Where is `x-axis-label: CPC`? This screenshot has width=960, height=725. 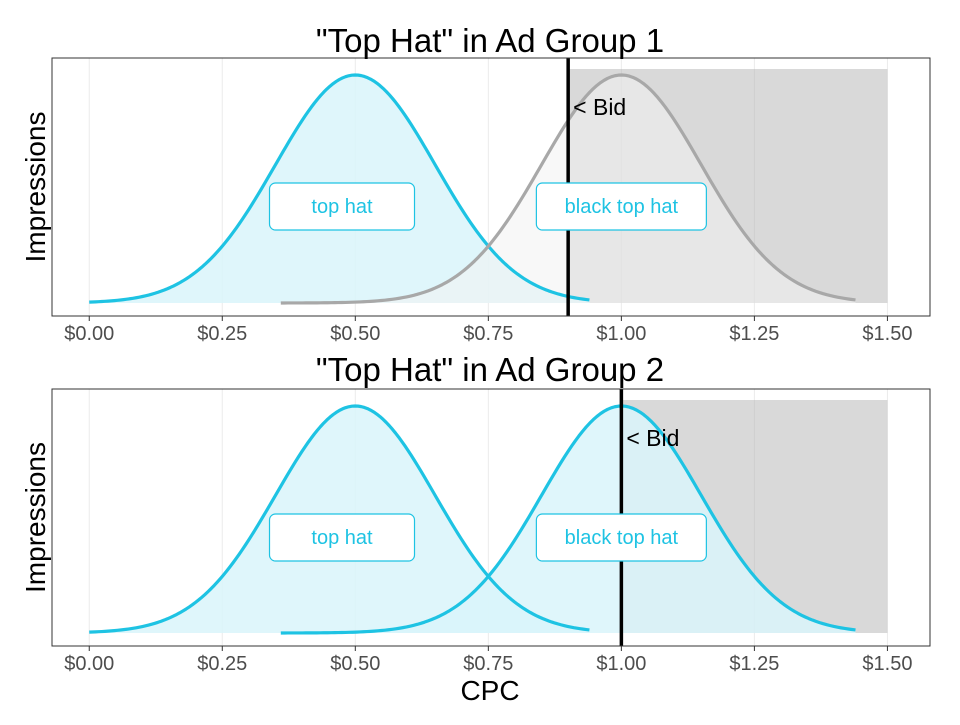
x-axis-label: CPC is located at coordinates (489, 690).